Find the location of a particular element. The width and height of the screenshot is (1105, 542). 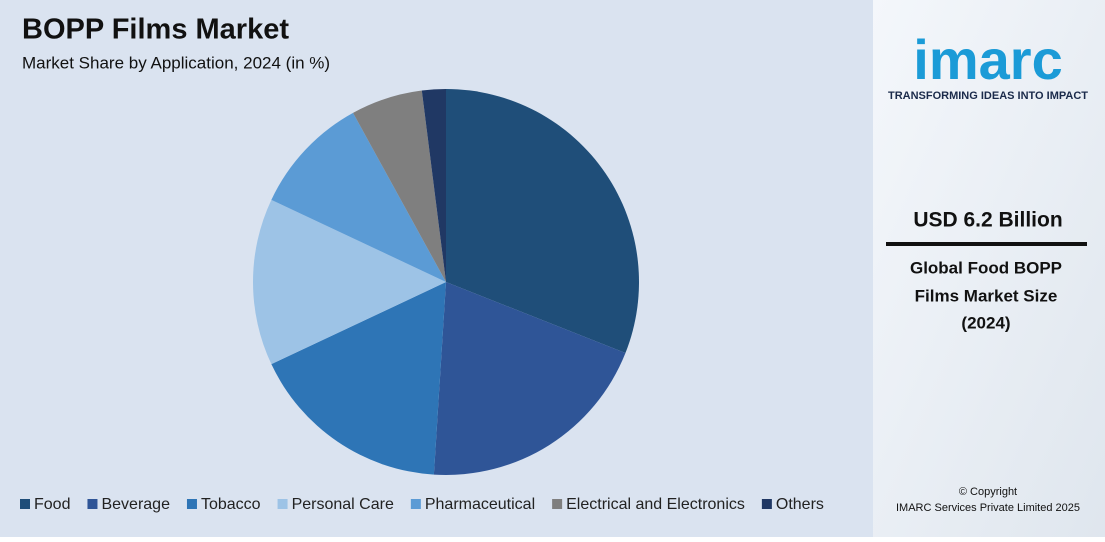

copyright: IMARC Services Private Limited 2025 is located at coordinates (988, 508).